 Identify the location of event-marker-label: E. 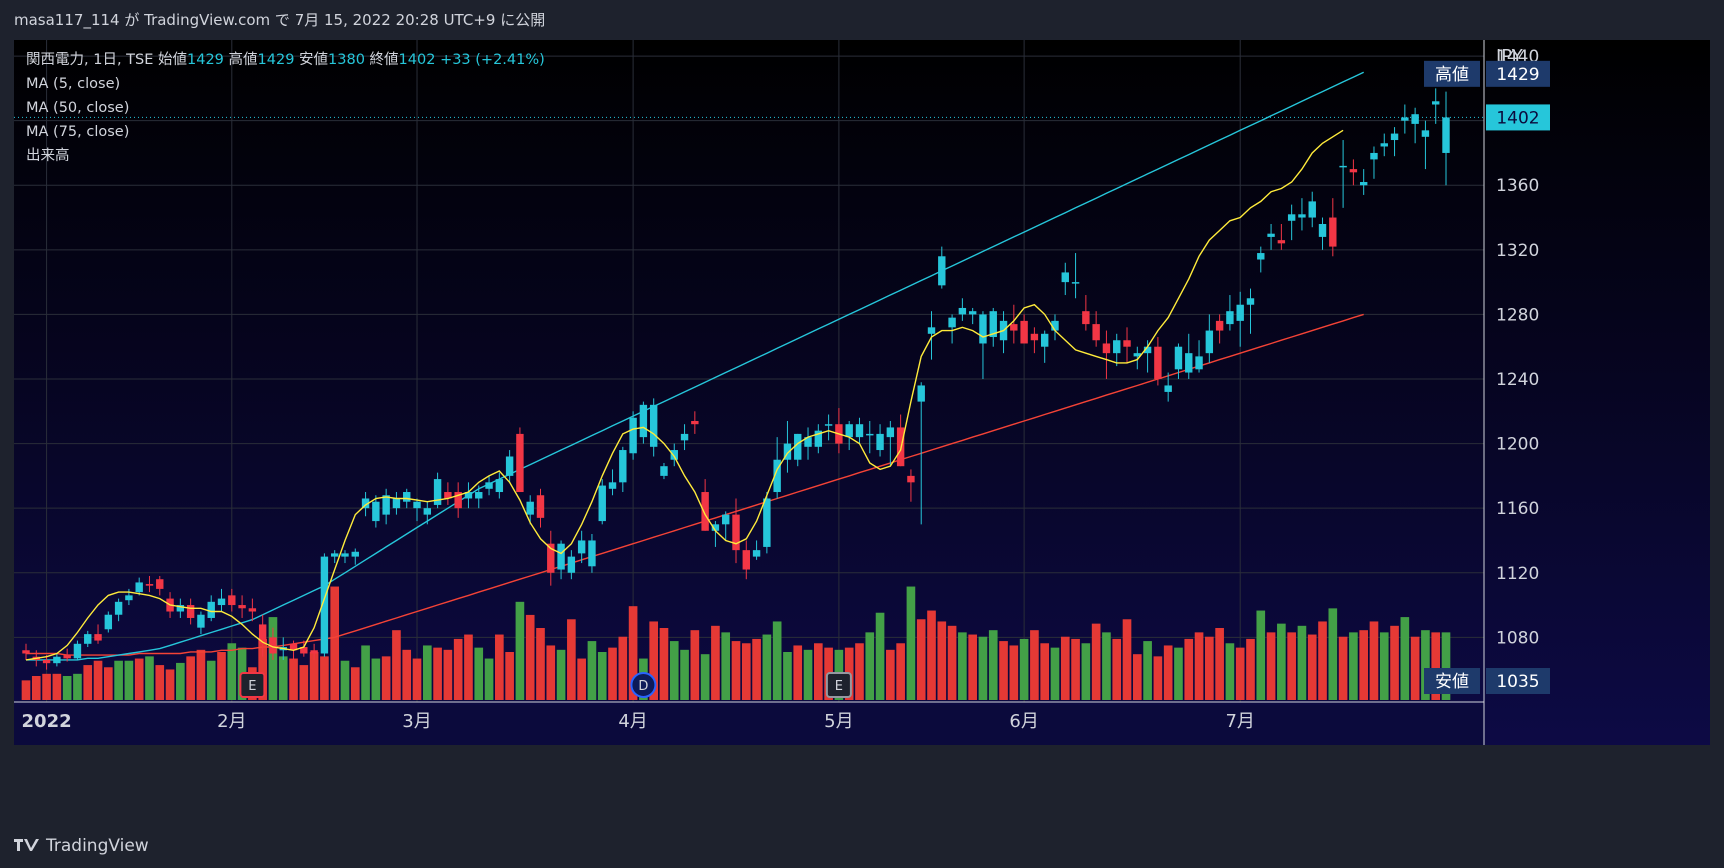
(252, 686).